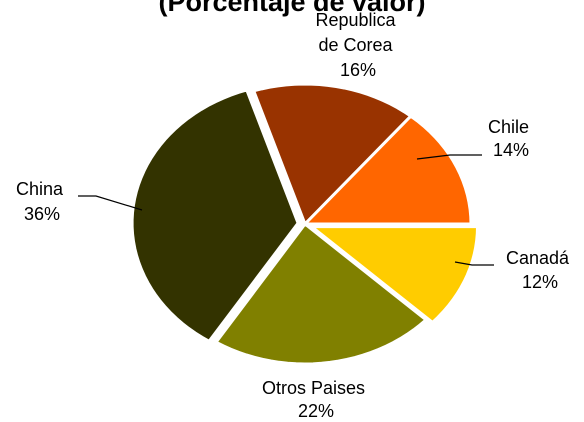  I want to click on leader-line-chile, so click(449, 157).